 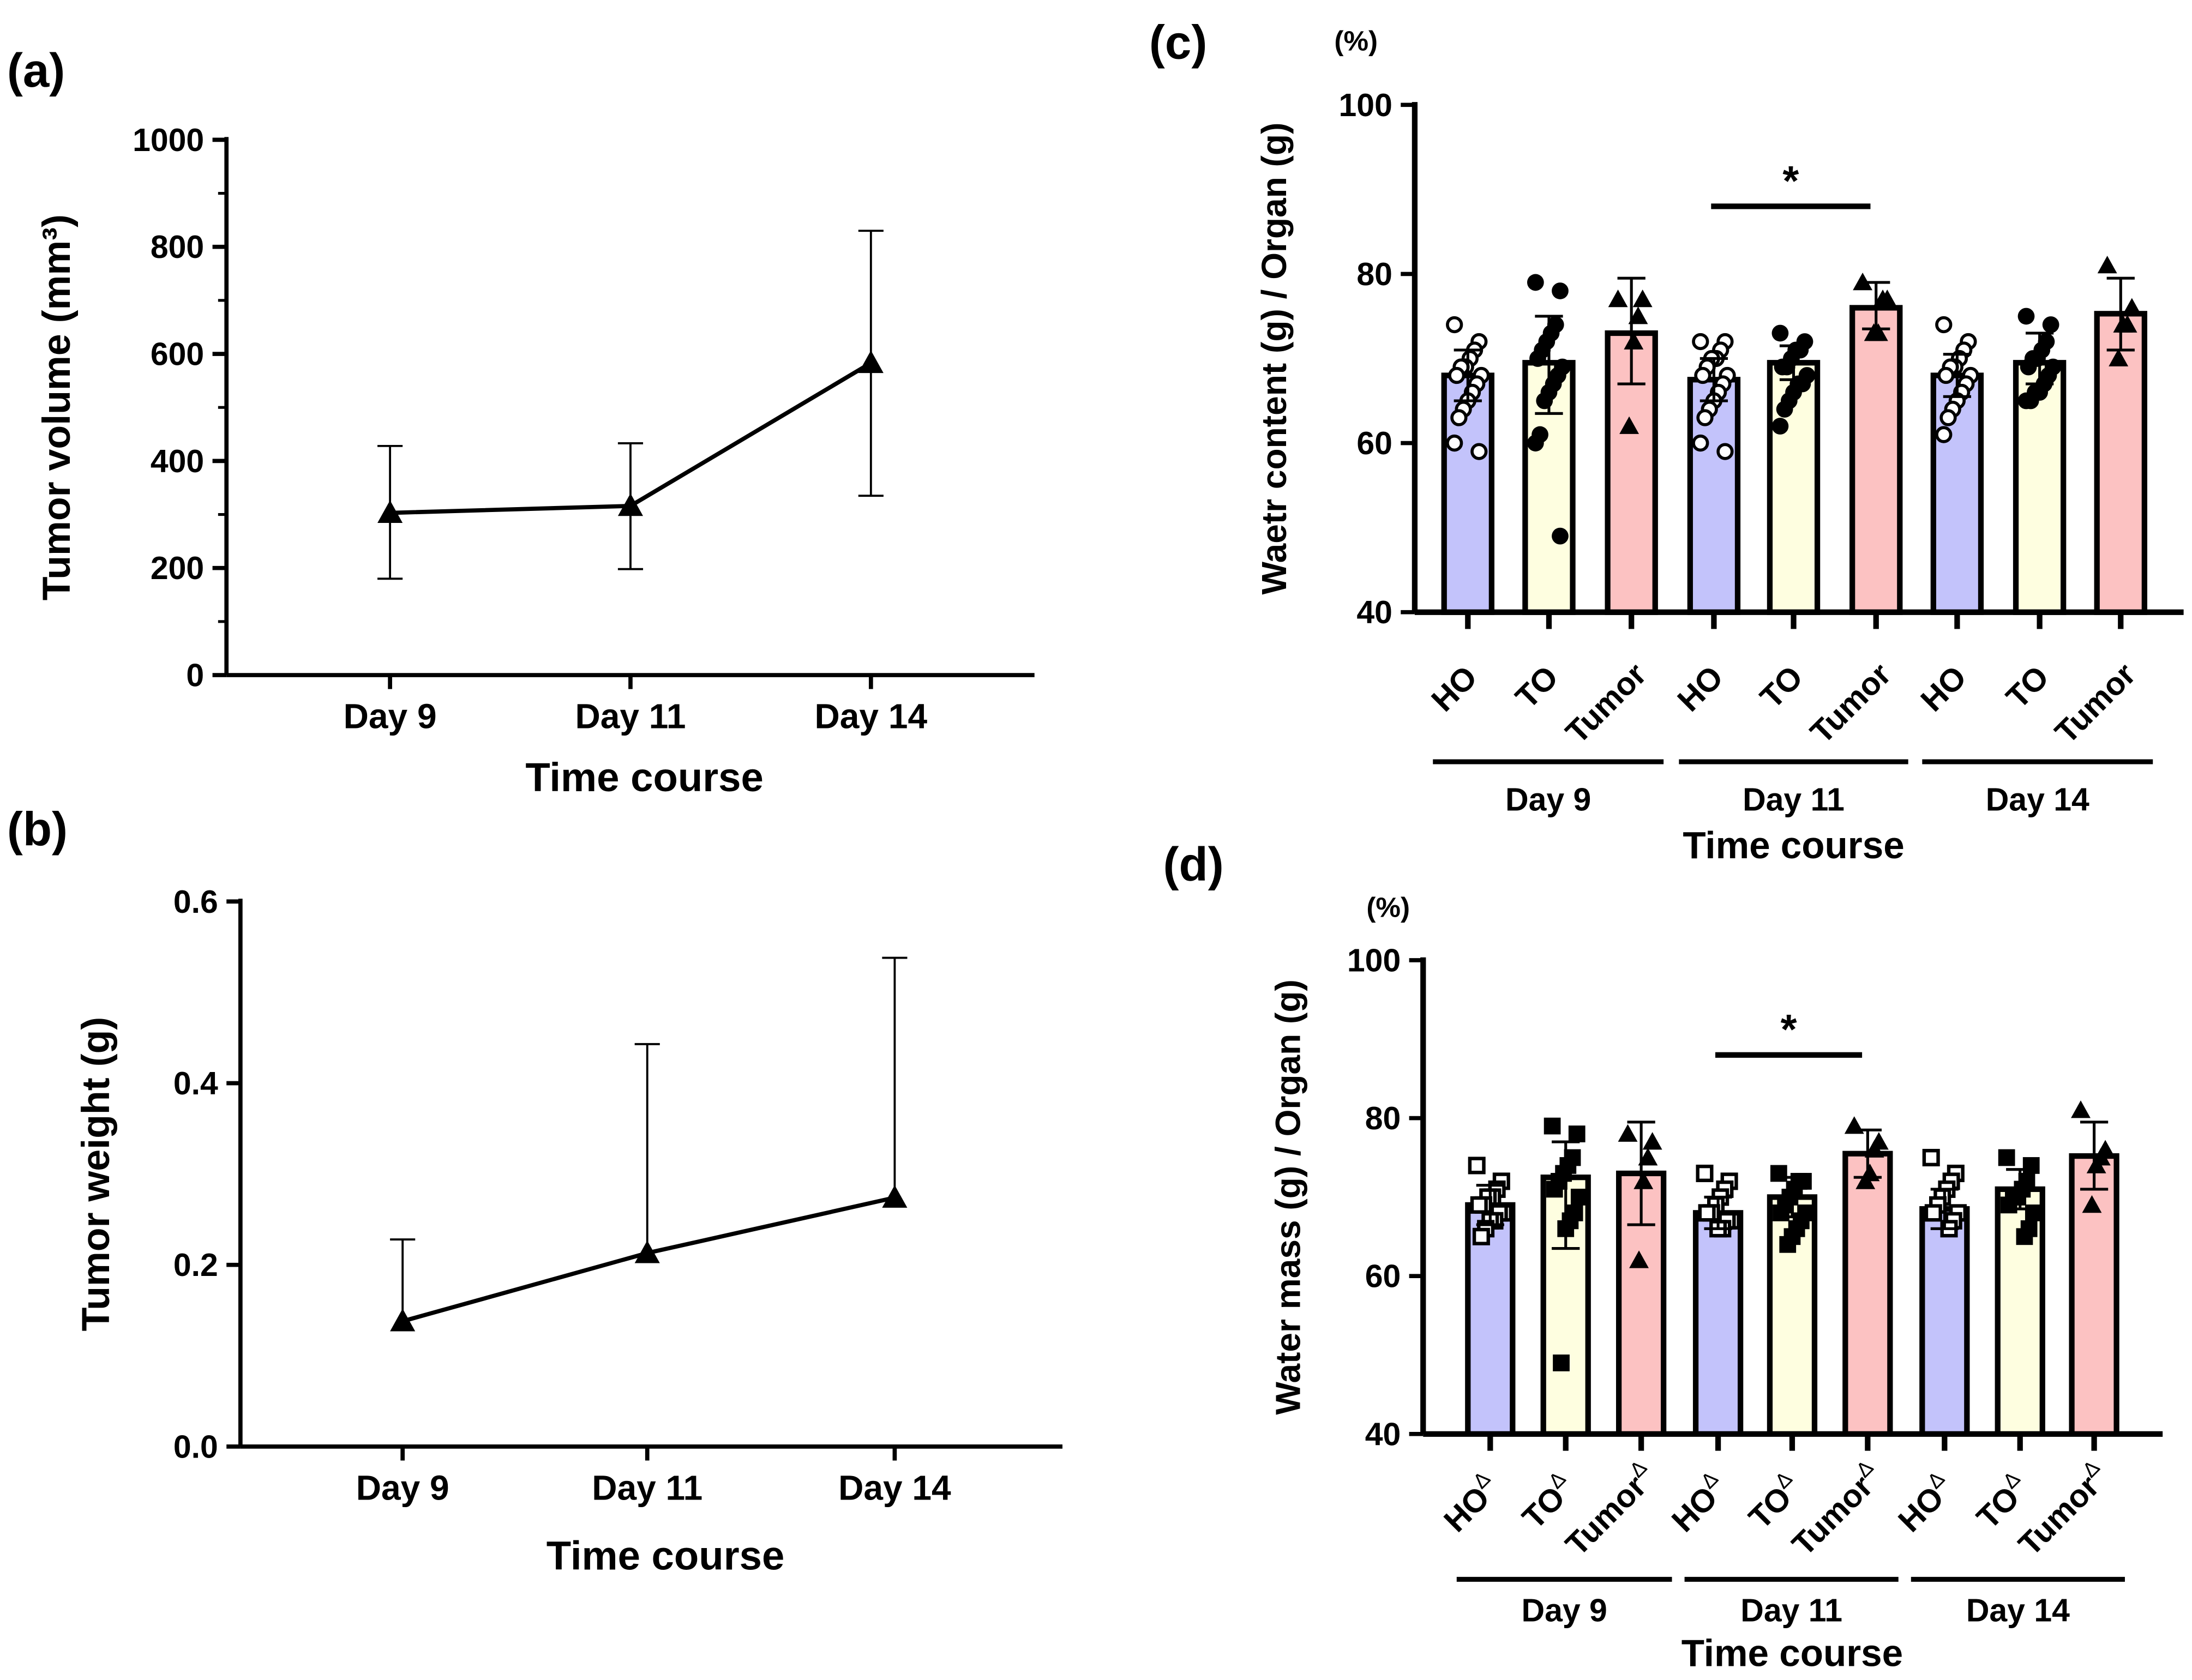 I want to click on y-tick-label: 600, so click(x=177, y=354).